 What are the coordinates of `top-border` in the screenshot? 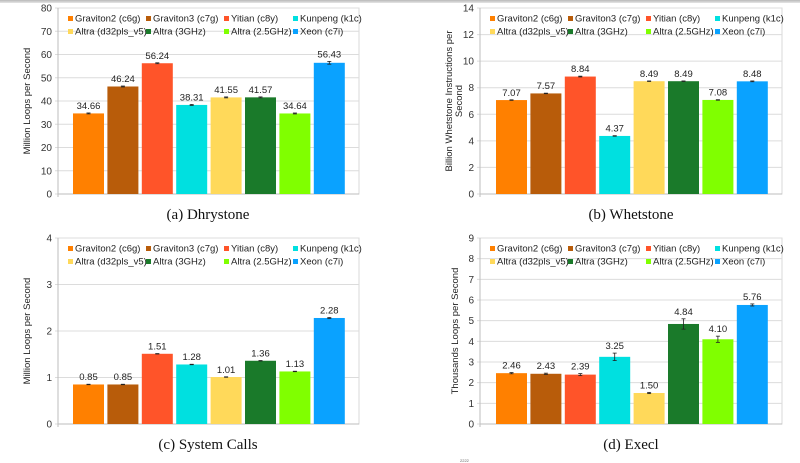 It's located at (400, 1).